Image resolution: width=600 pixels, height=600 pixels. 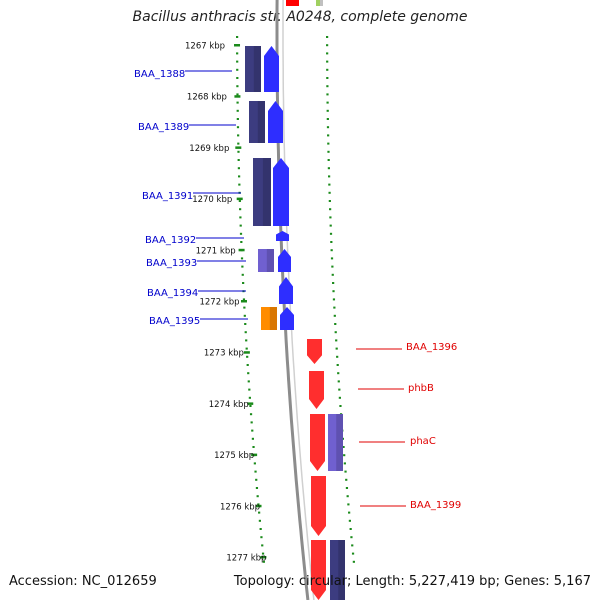 I want to click on scale-label: 1270 kbp, so click(x=212, y=200).